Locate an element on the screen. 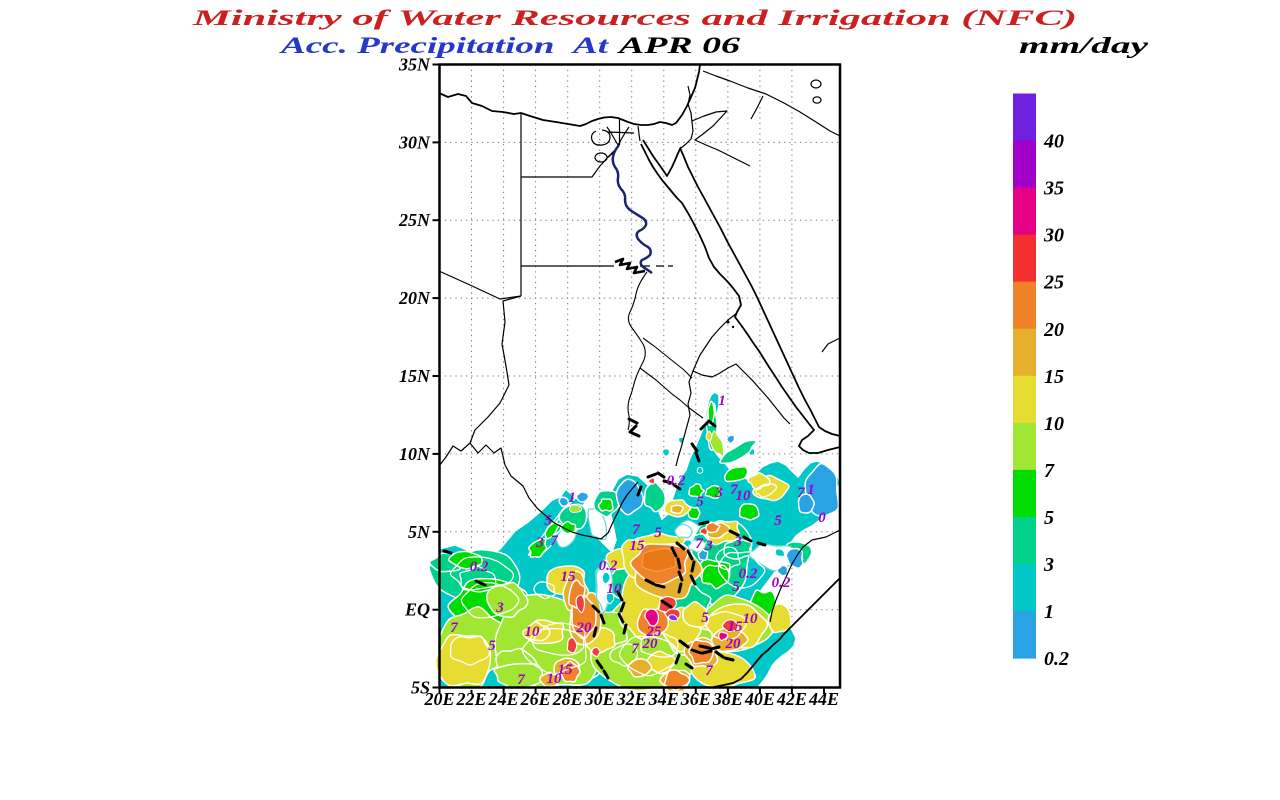 The height and width of the screenshot is (800, 1280). svg-text: 44E is located at coordinates (823, 699).